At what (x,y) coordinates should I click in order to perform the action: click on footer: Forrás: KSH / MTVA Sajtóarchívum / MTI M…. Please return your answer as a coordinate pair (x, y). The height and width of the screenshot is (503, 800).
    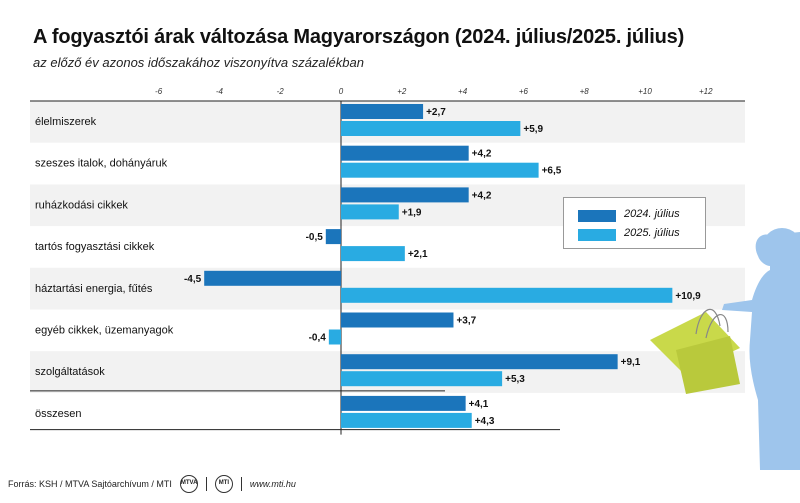
    Looking at the image, I should click on (152, 484).